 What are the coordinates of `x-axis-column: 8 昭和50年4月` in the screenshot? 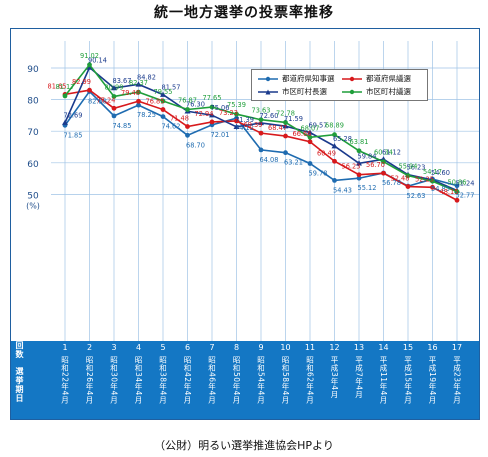 It's located at (237, 372).